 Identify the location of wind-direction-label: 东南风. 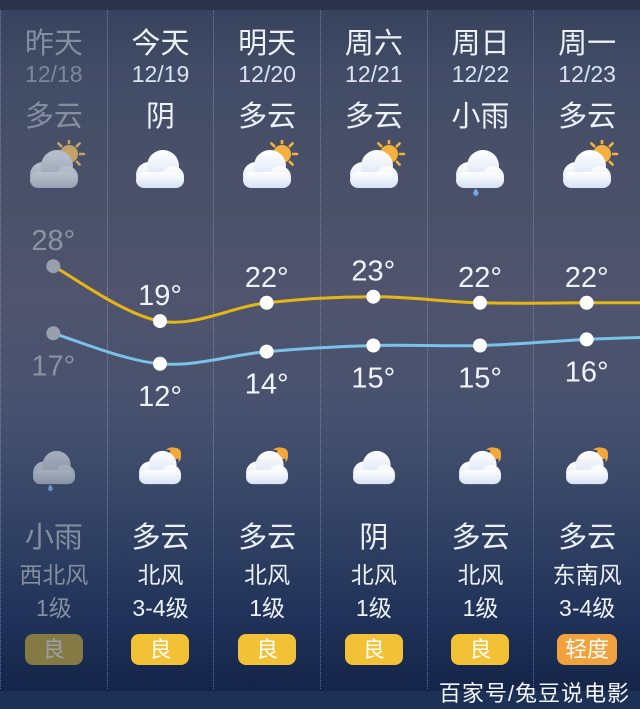
(587, 575).